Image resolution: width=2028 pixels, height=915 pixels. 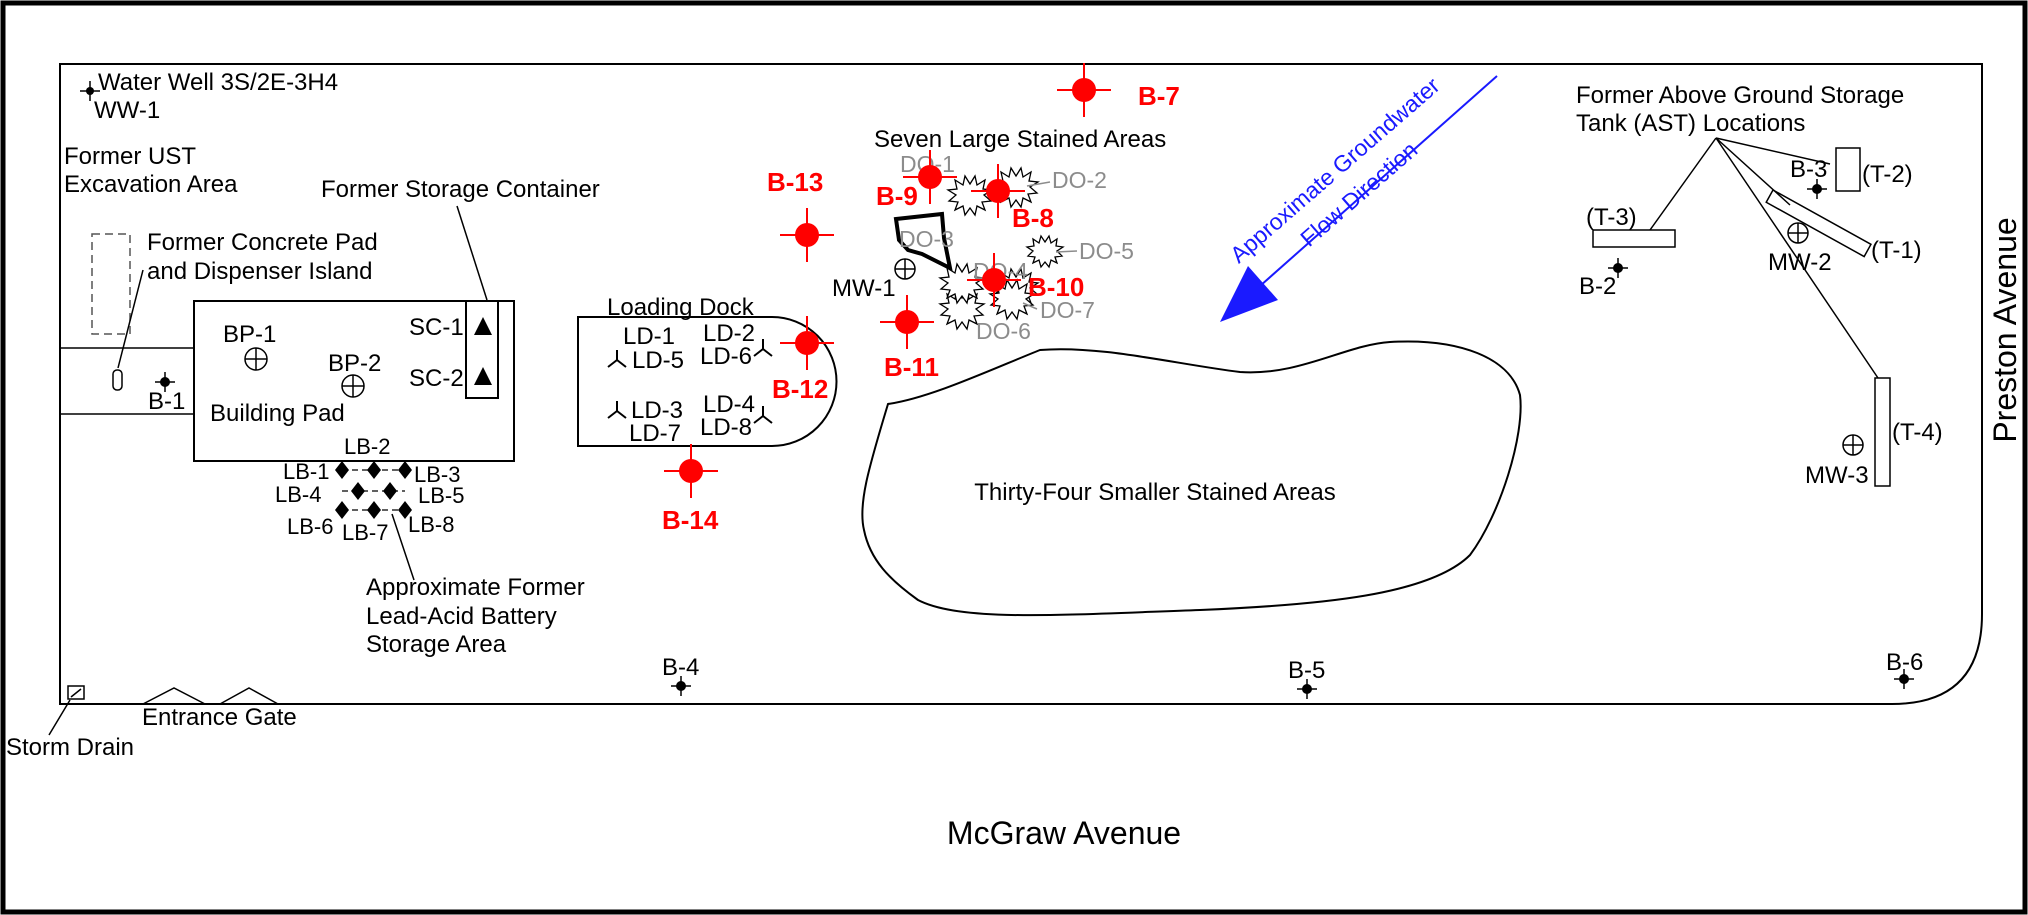 I want to click on thirty-four-stained-area, so click(x=1191, y=478).